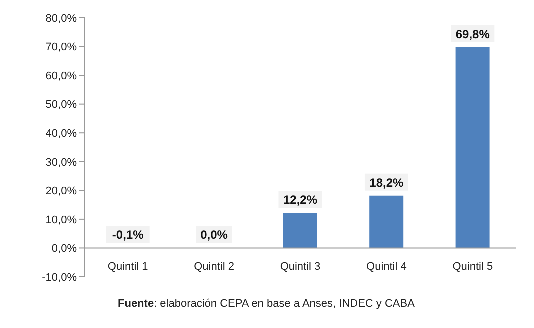  Describe the element at coordinates (62, 220) in the screenshot. I see `y-tick-label: 10,0%` at that location.